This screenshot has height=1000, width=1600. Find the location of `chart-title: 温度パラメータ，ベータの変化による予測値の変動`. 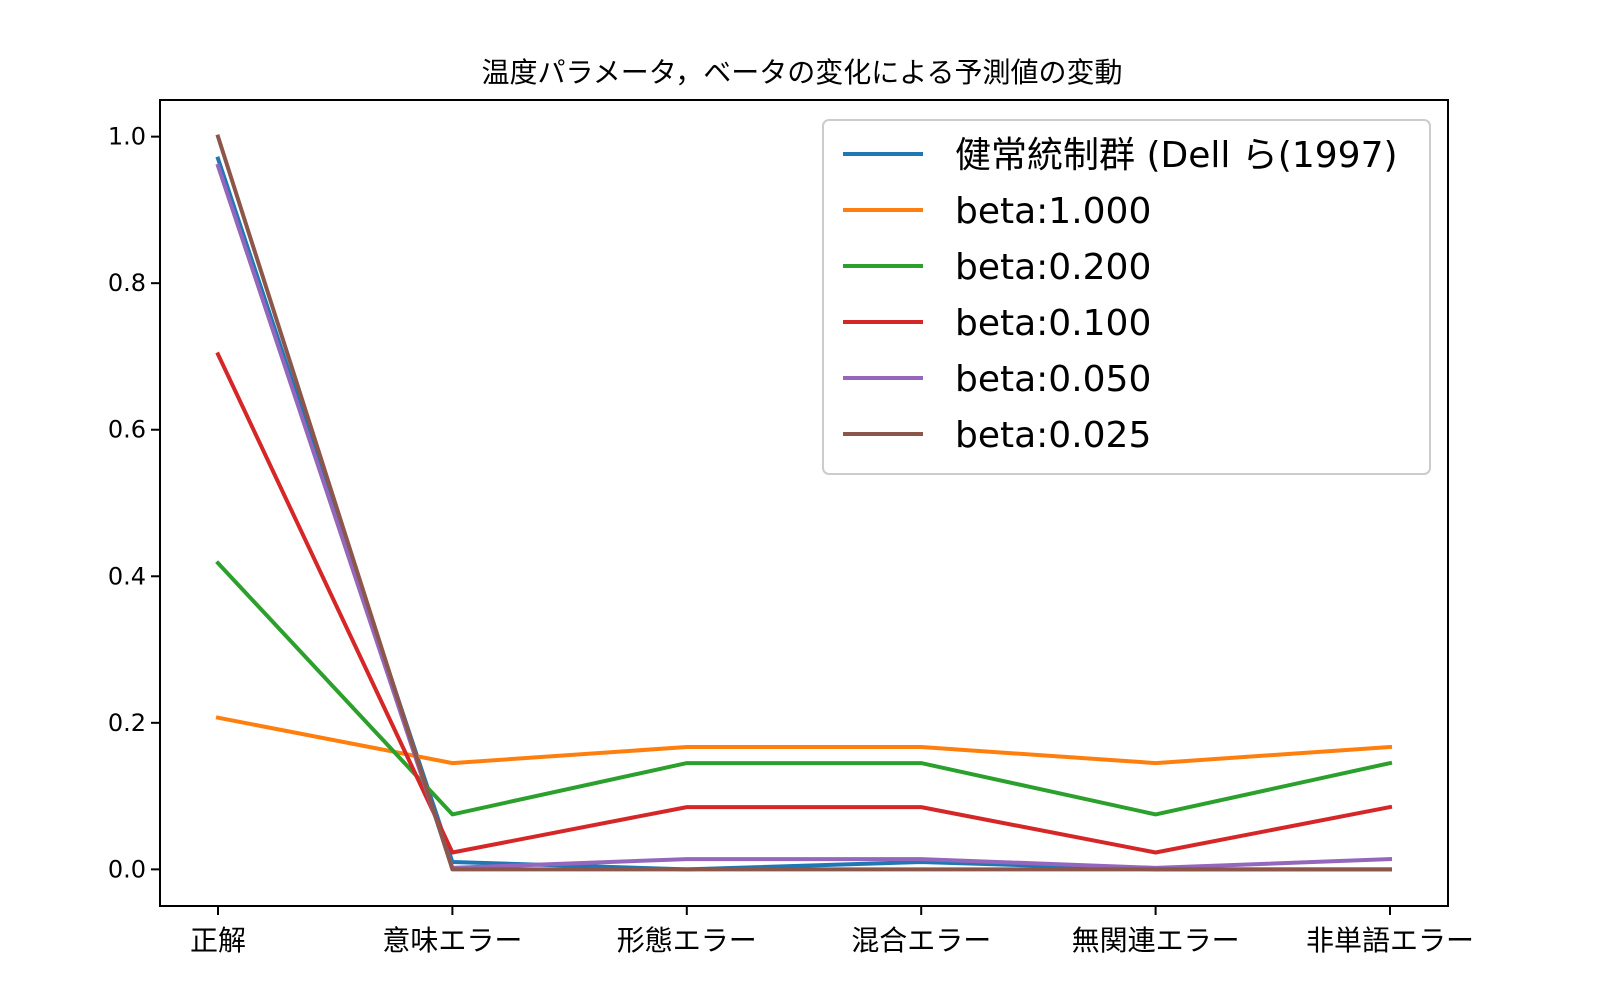

chart-title: 温度パラメータ，ベータの変化による予測値の変動 is located at coordinates (802, 72).